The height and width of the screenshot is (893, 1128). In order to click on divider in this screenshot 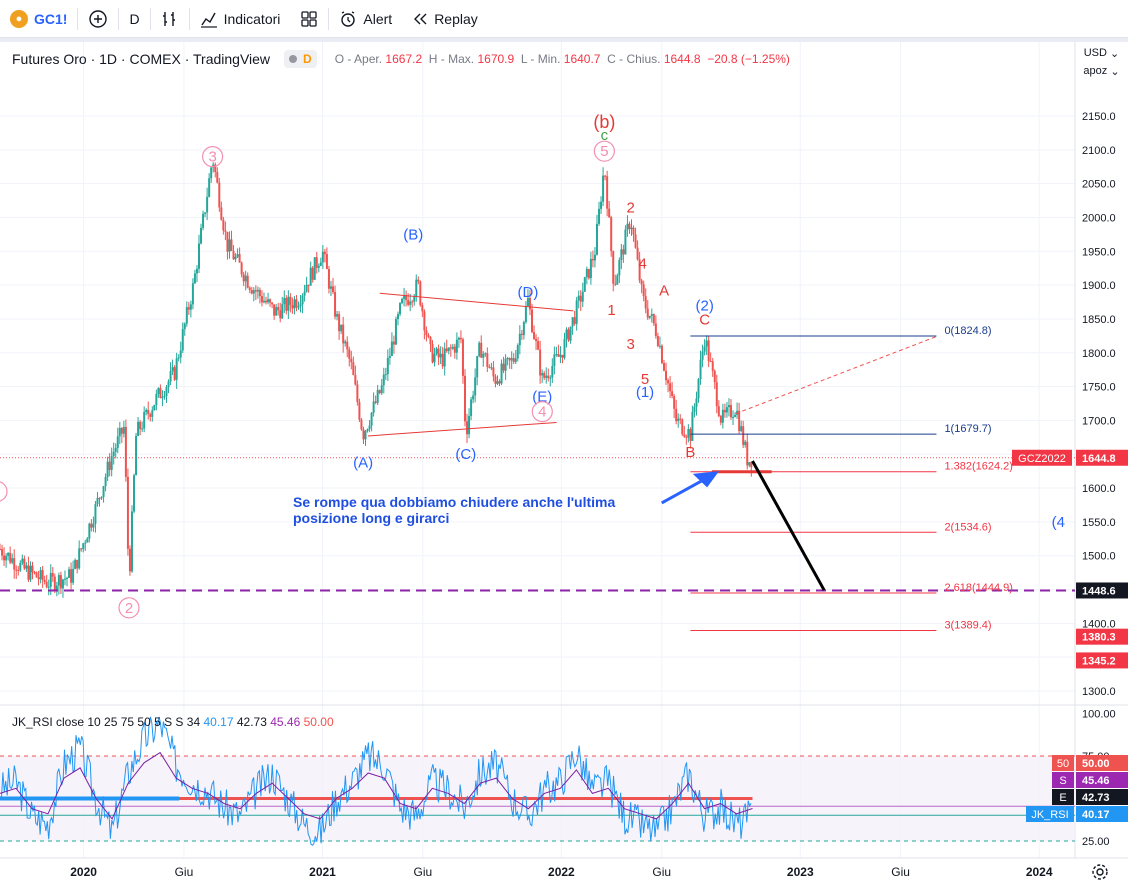, I will do `click(150, 18)`.